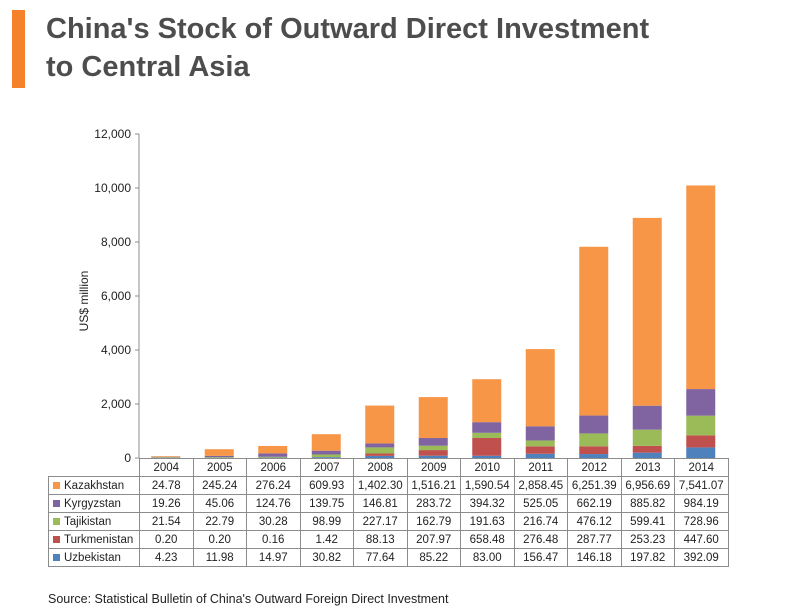  I want to click on value-cell: 276.48, so click(540, 539).